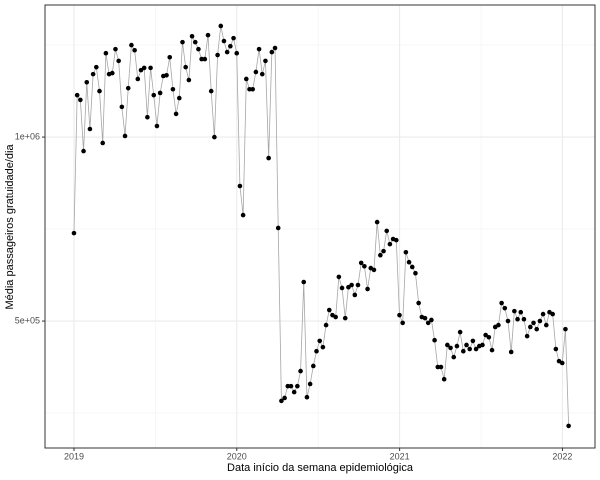 The image size is (600, 480). I want to click on x-tick-label: 2020, so click(237, 456).